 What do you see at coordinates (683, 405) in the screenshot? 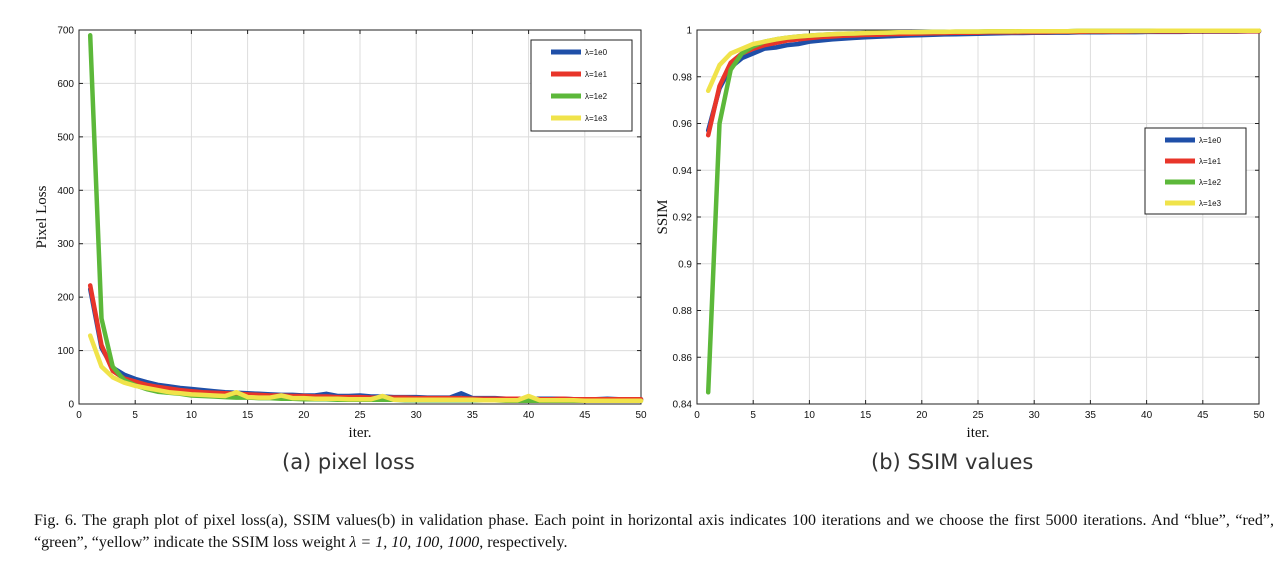
I see `y-tick-label: 0.84` at bounding box center [683, 405].